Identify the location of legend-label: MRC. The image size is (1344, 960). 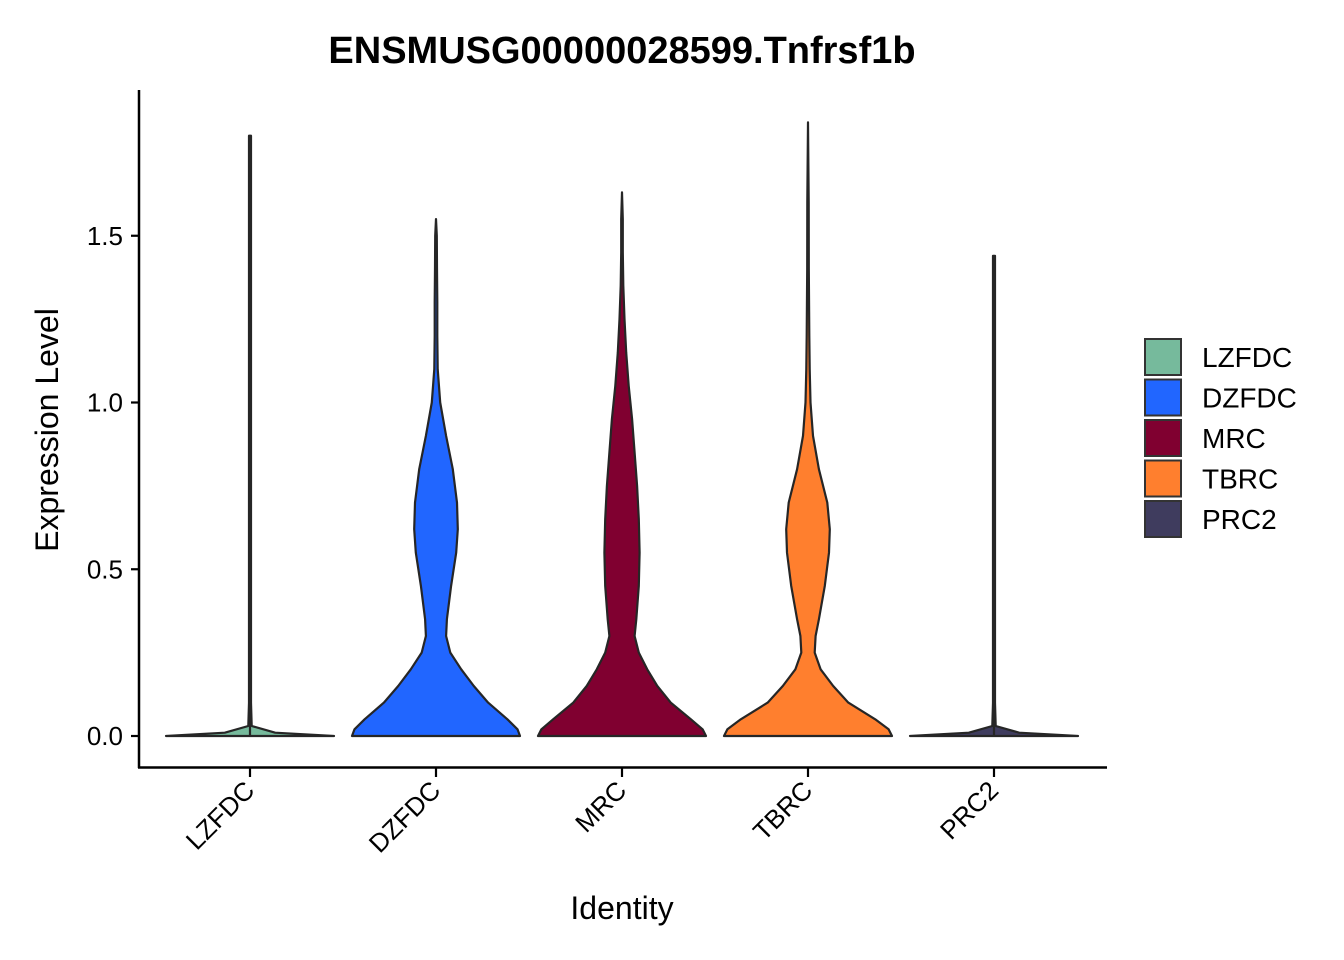
(1234, 438).